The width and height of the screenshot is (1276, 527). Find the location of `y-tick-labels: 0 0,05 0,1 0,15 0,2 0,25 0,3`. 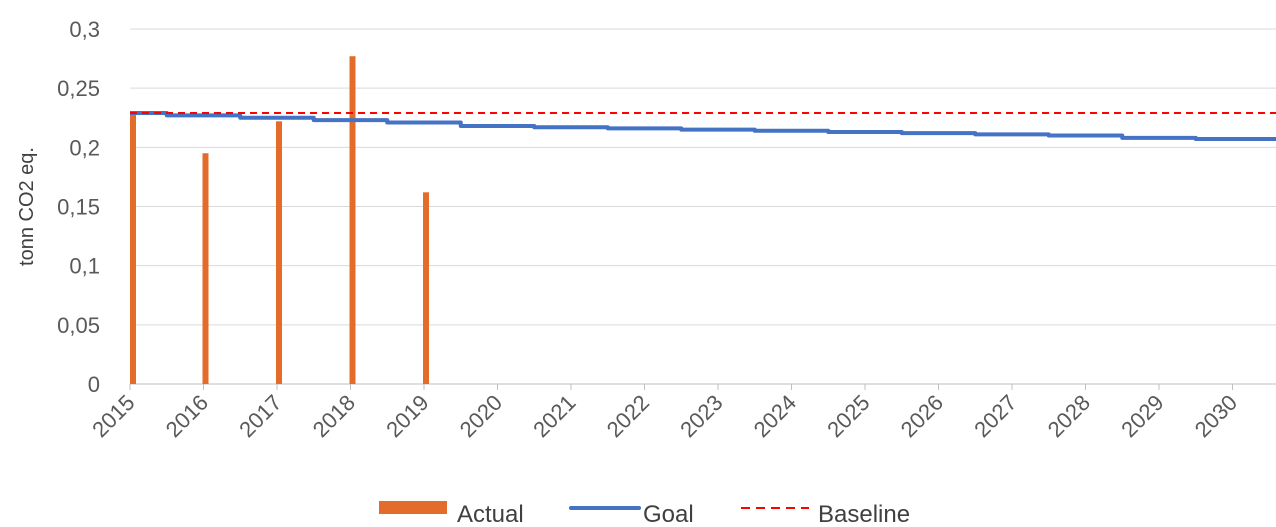

y-tick-labels: 0 0,05 0,1 0,15 0,2 0,25 0,3 is located at coordinates (78, 207).